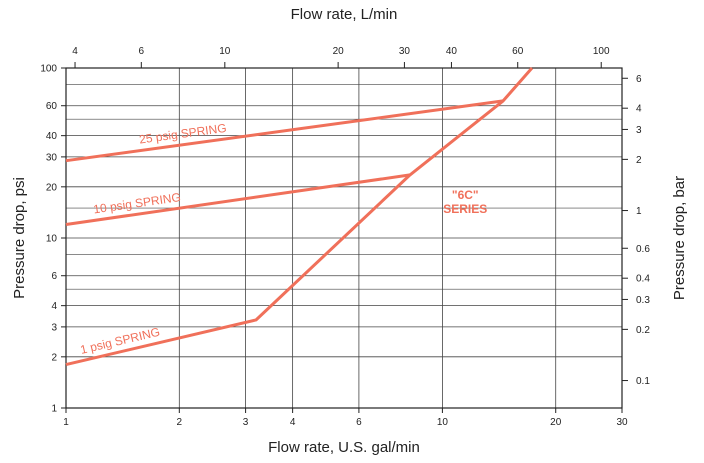 This screenshot has height=463, width=704. What do you see at coordinates (293, 422) in the screenshot?
I see `x-tick-label: 4` at bounding box center [293, 422].